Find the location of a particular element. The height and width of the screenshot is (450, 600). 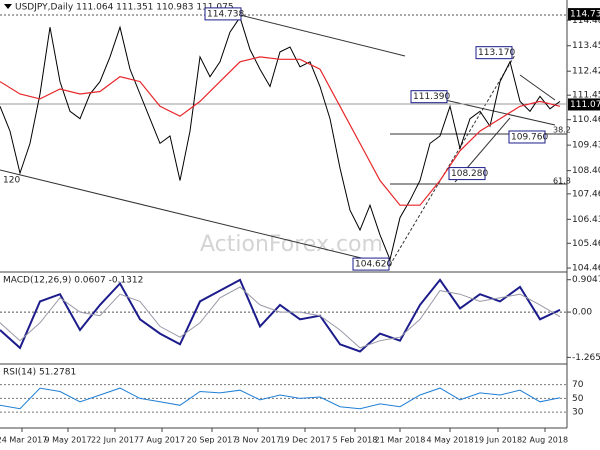

annotation-label: 111.390 is located at coordinates (431, 97).